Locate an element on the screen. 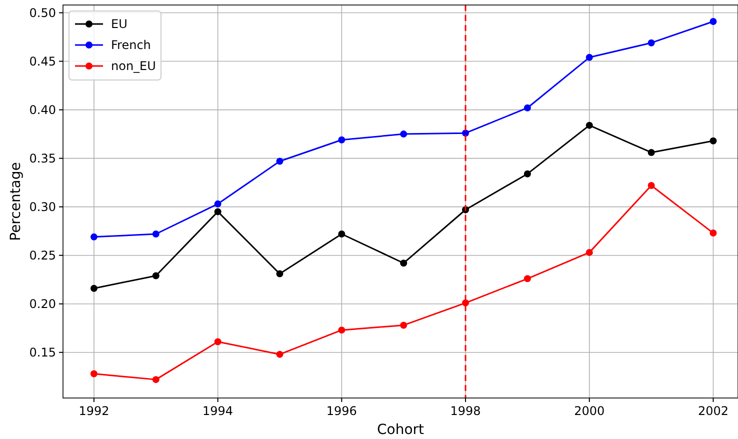 This screenshot has height=439, width=738. x-tick-label: 1992 is located at coordinates (94, 411).